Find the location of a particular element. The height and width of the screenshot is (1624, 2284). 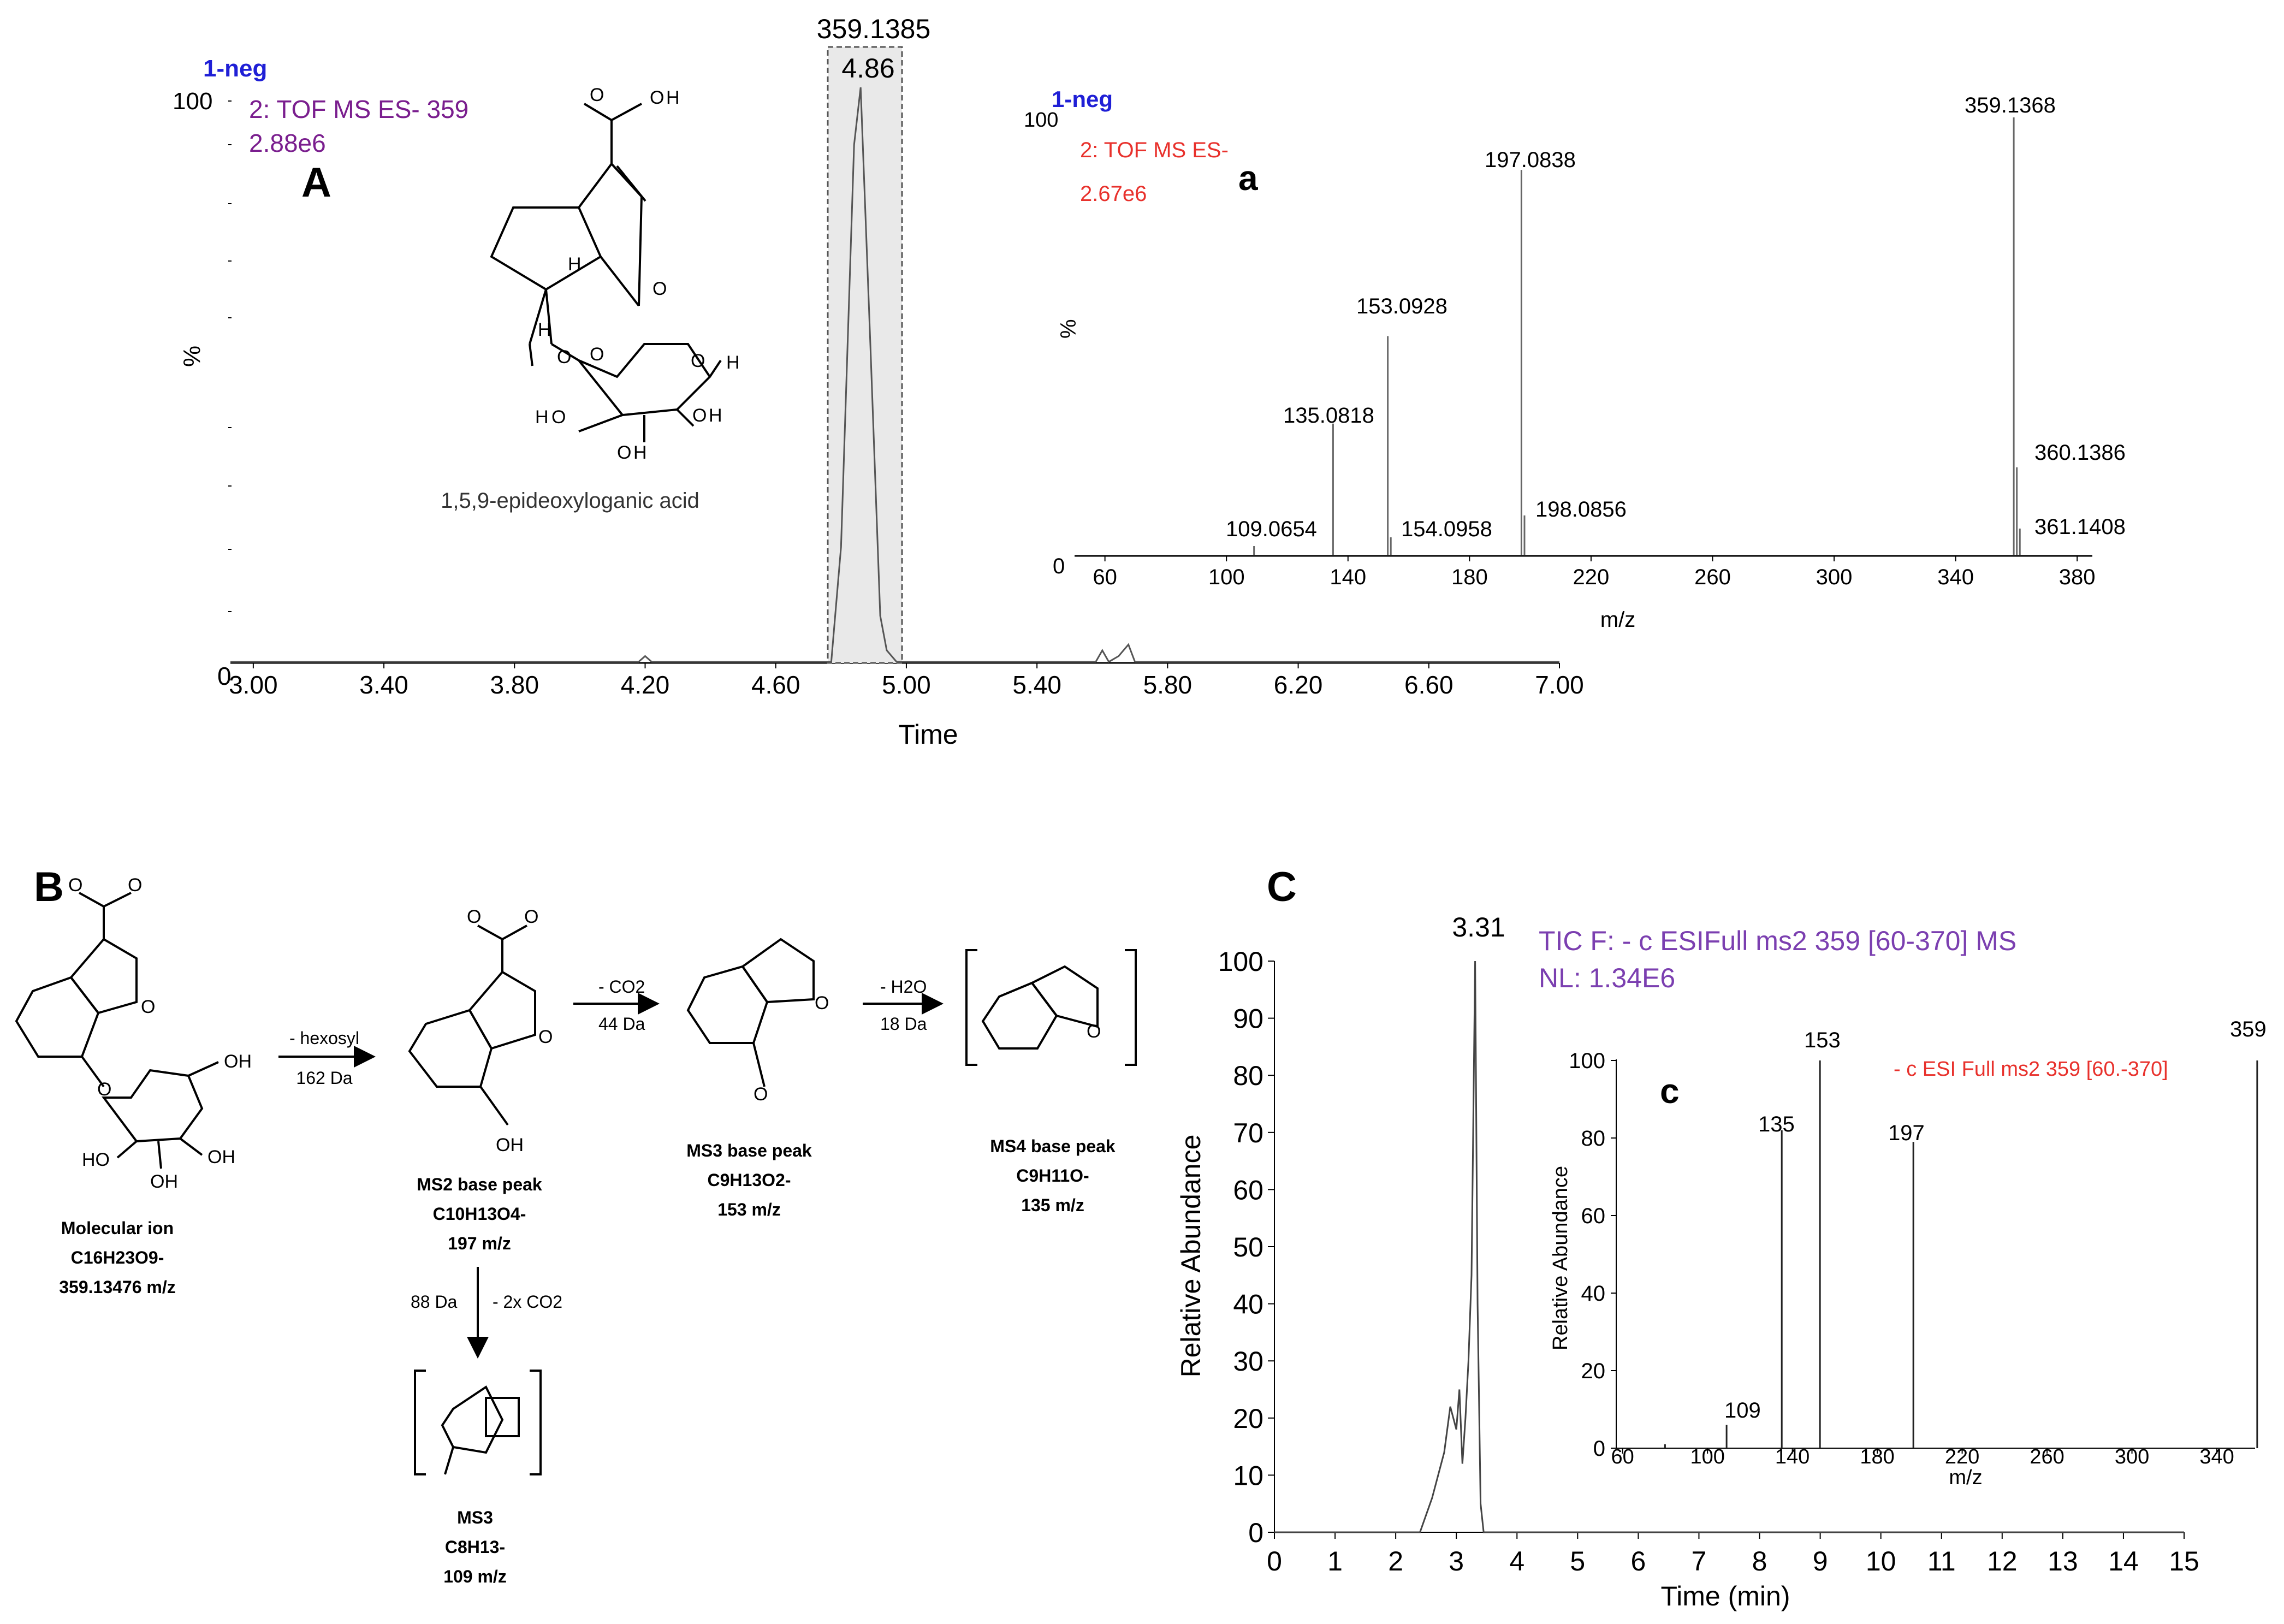

svg-text: C10H13O4- is located at coordinates (479, 1214).